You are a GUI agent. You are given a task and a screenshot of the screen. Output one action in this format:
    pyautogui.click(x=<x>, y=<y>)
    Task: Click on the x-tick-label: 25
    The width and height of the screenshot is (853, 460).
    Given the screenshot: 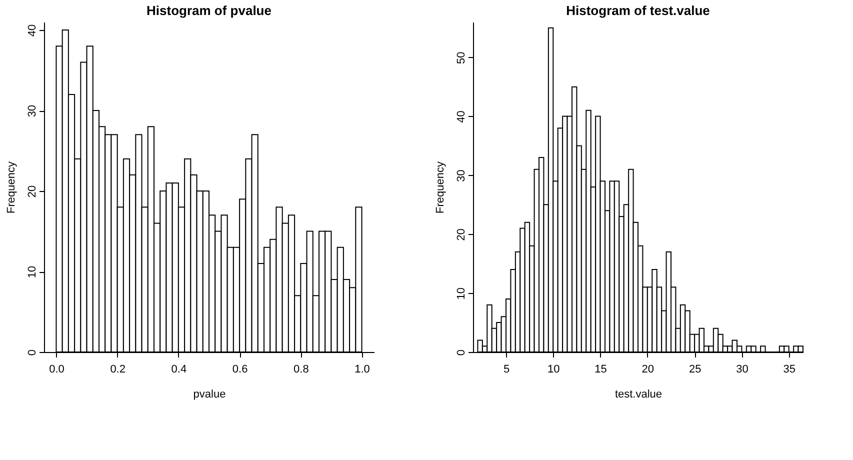 What is the action you would take?
    pyautogui.click(x=695, y=370)
    